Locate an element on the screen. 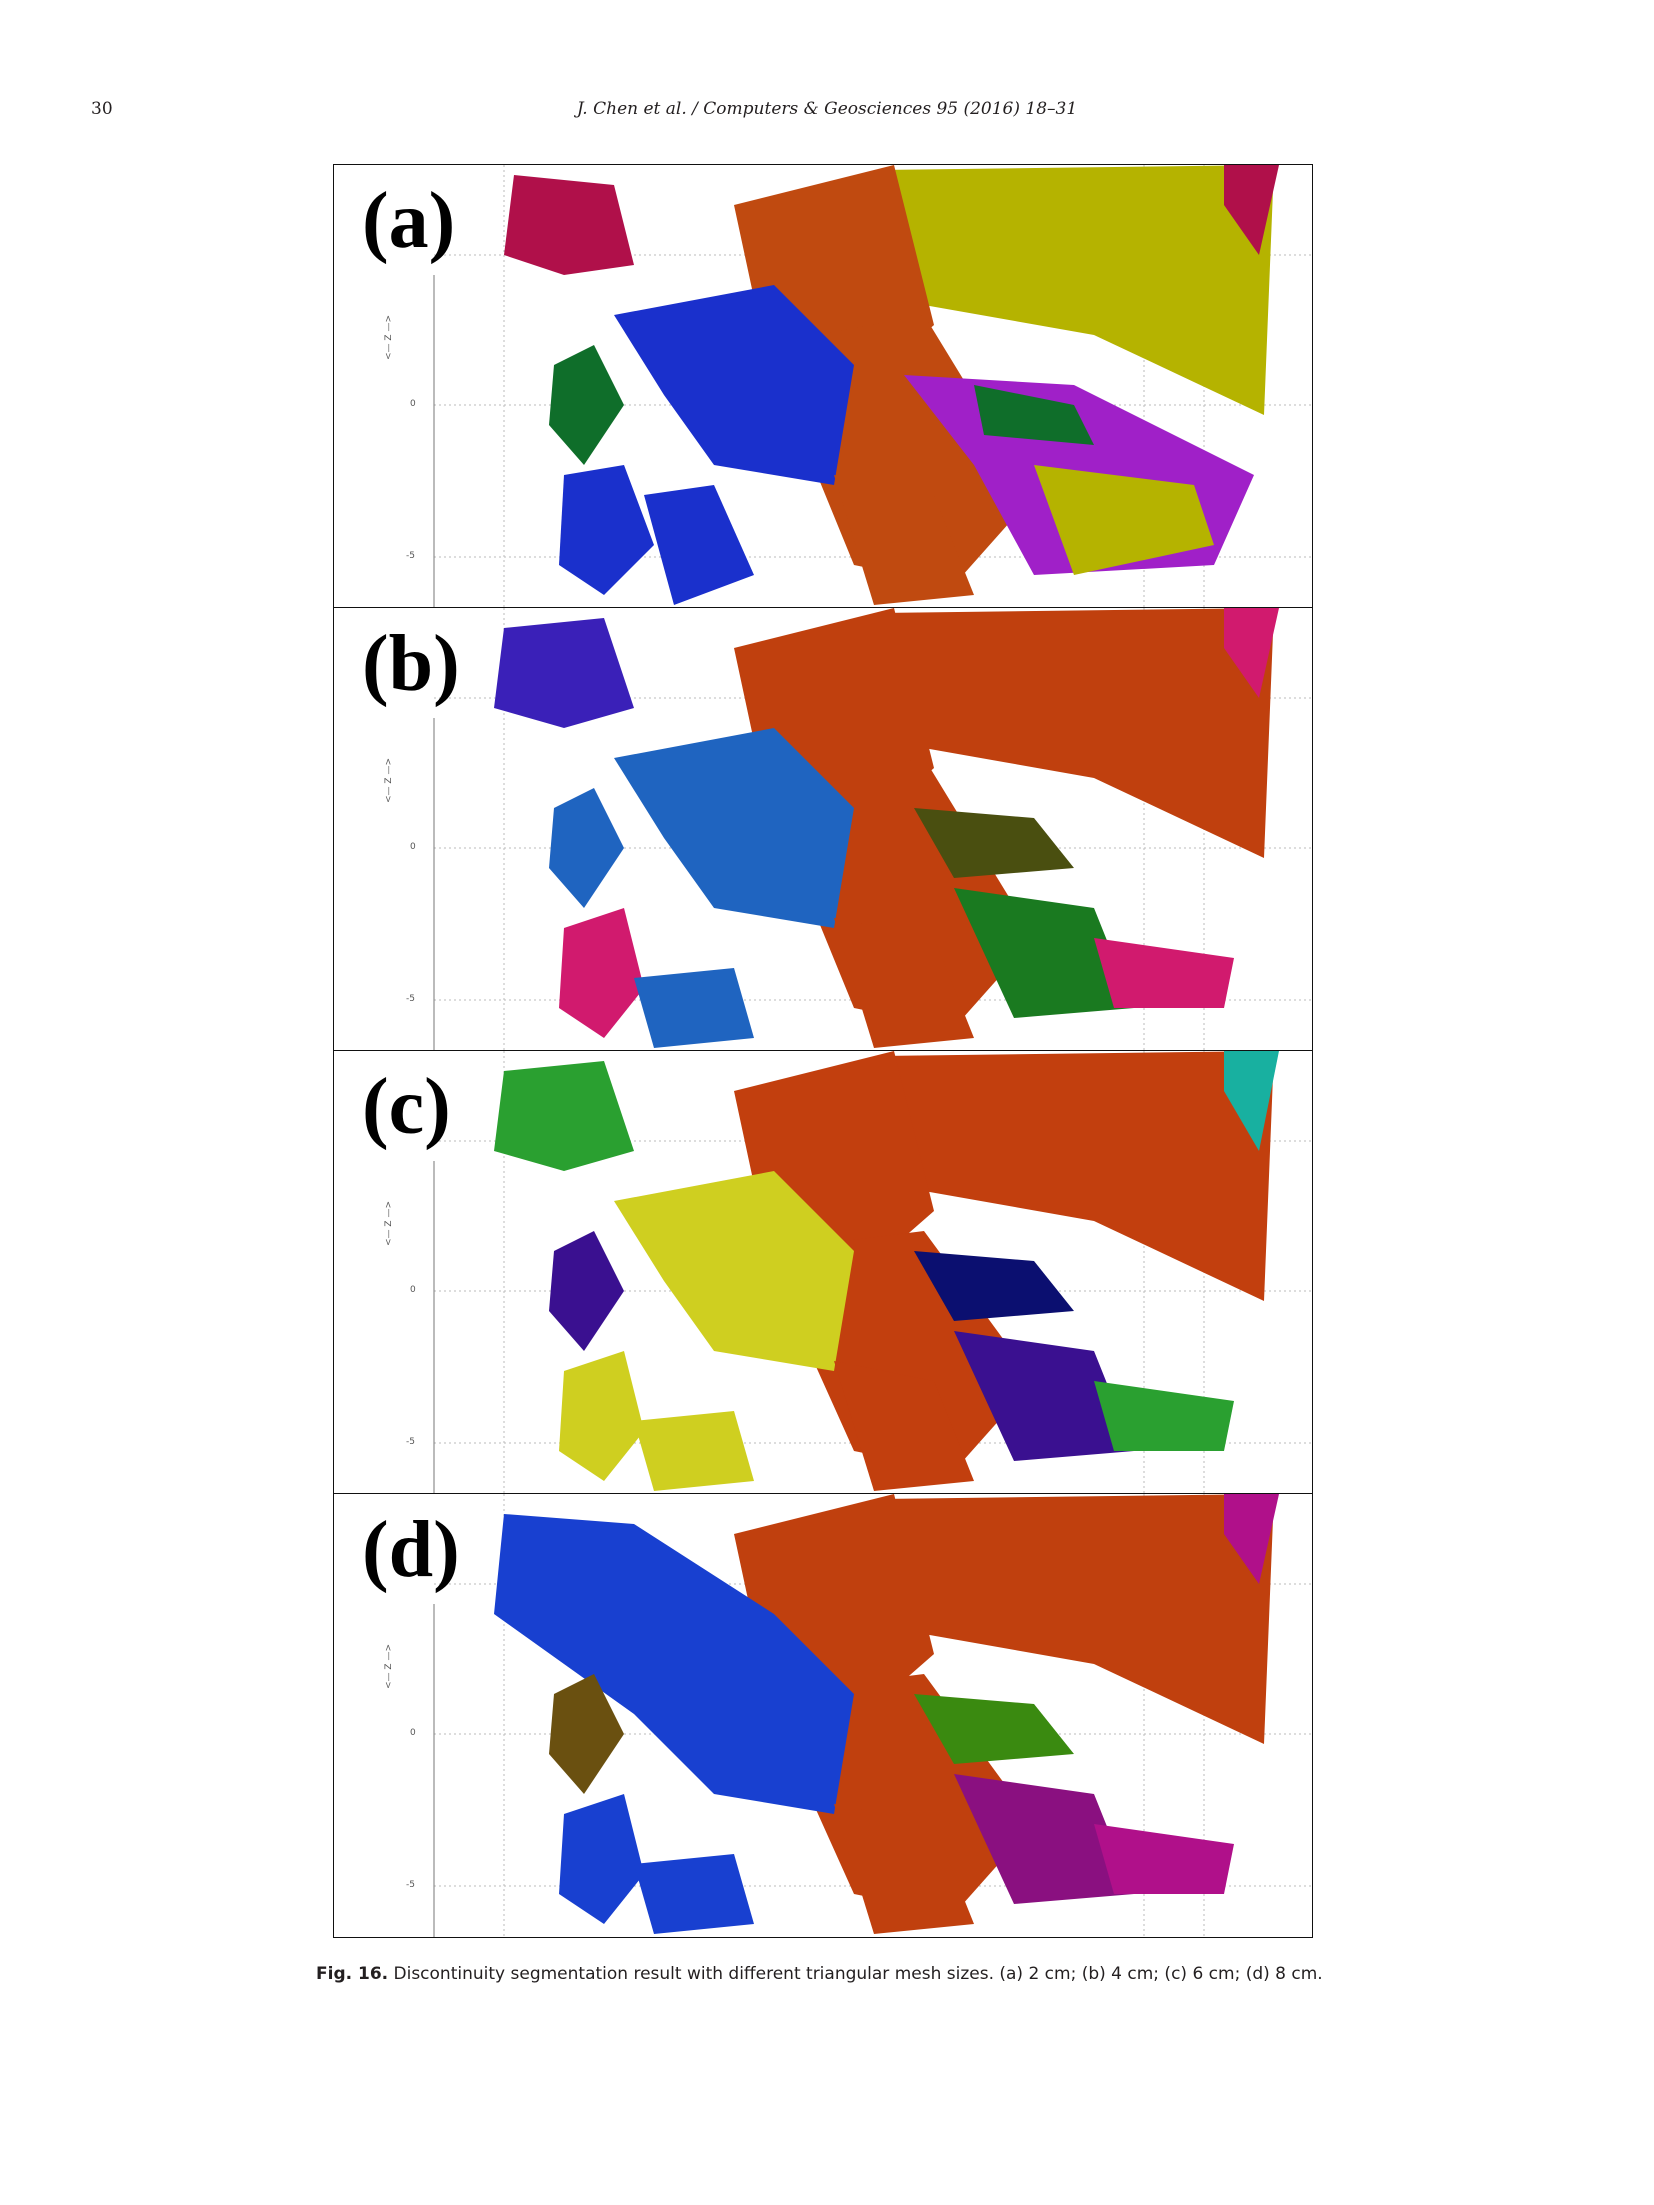 This screenshot has width=1654, height=2205. panel-b: (b) <— Z —> 0 -5 is located at coordinates (823, 829).